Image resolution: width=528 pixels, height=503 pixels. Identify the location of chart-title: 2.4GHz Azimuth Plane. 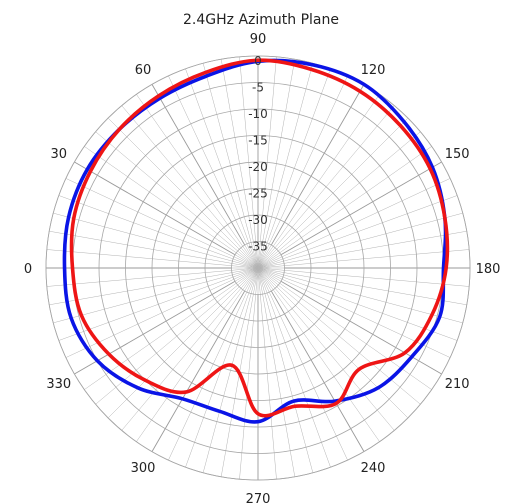
(261, 20).